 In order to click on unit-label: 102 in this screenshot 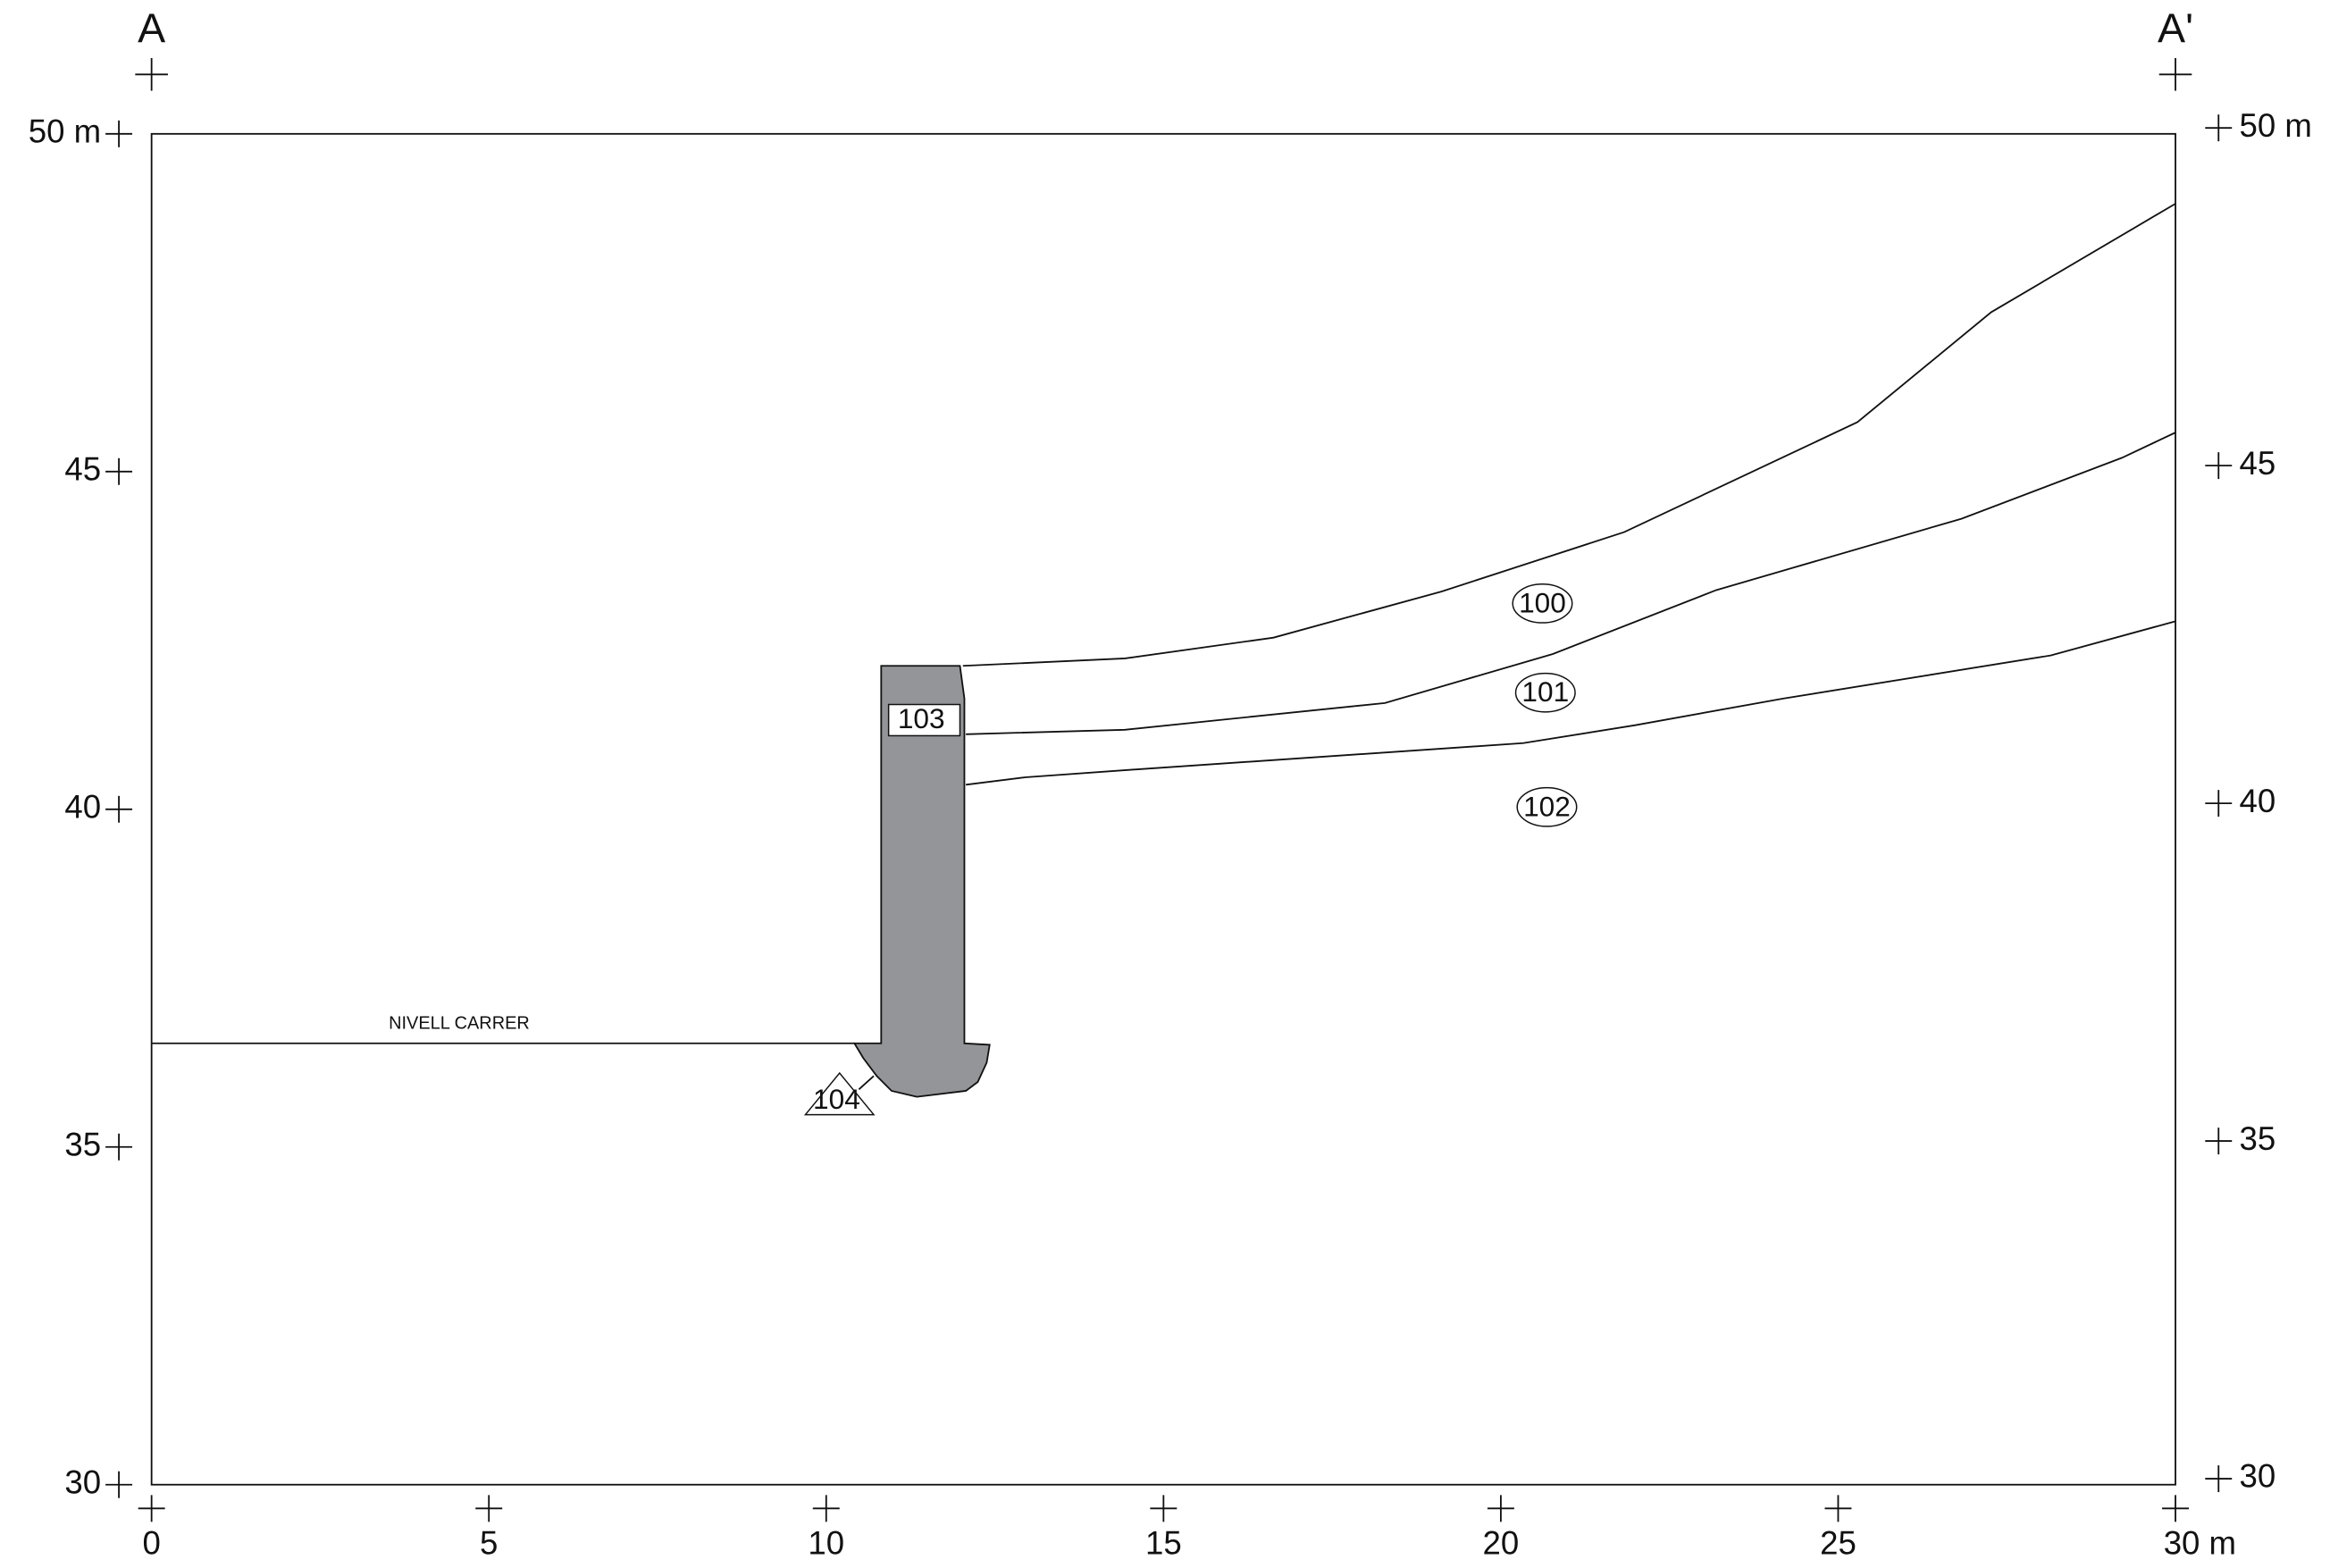, I will do `click(1547, 806)`.